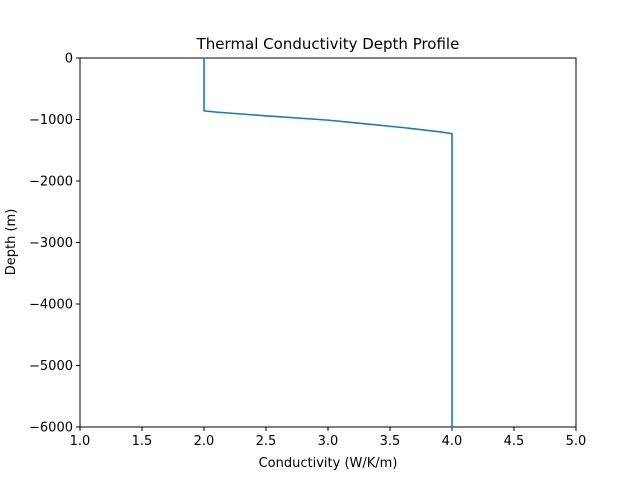 The image size is (640, 485). What do you see at coordinates (266, 441) in the screenshot?
I see `x-tick-label: 2.5` at bounding box center [266, 441].